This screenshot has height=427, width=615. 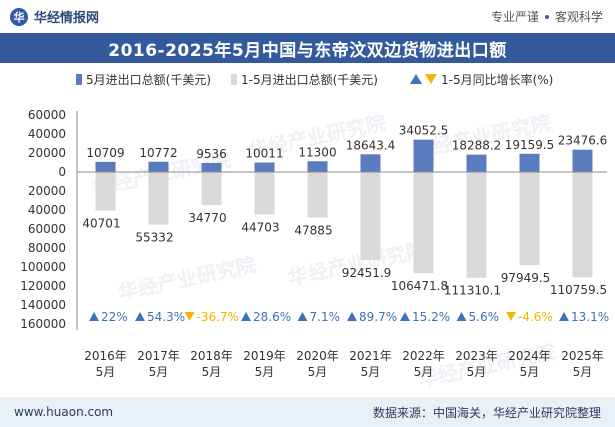 I want to click on rate-down-triangle-icon, so click(x=189, y=316).